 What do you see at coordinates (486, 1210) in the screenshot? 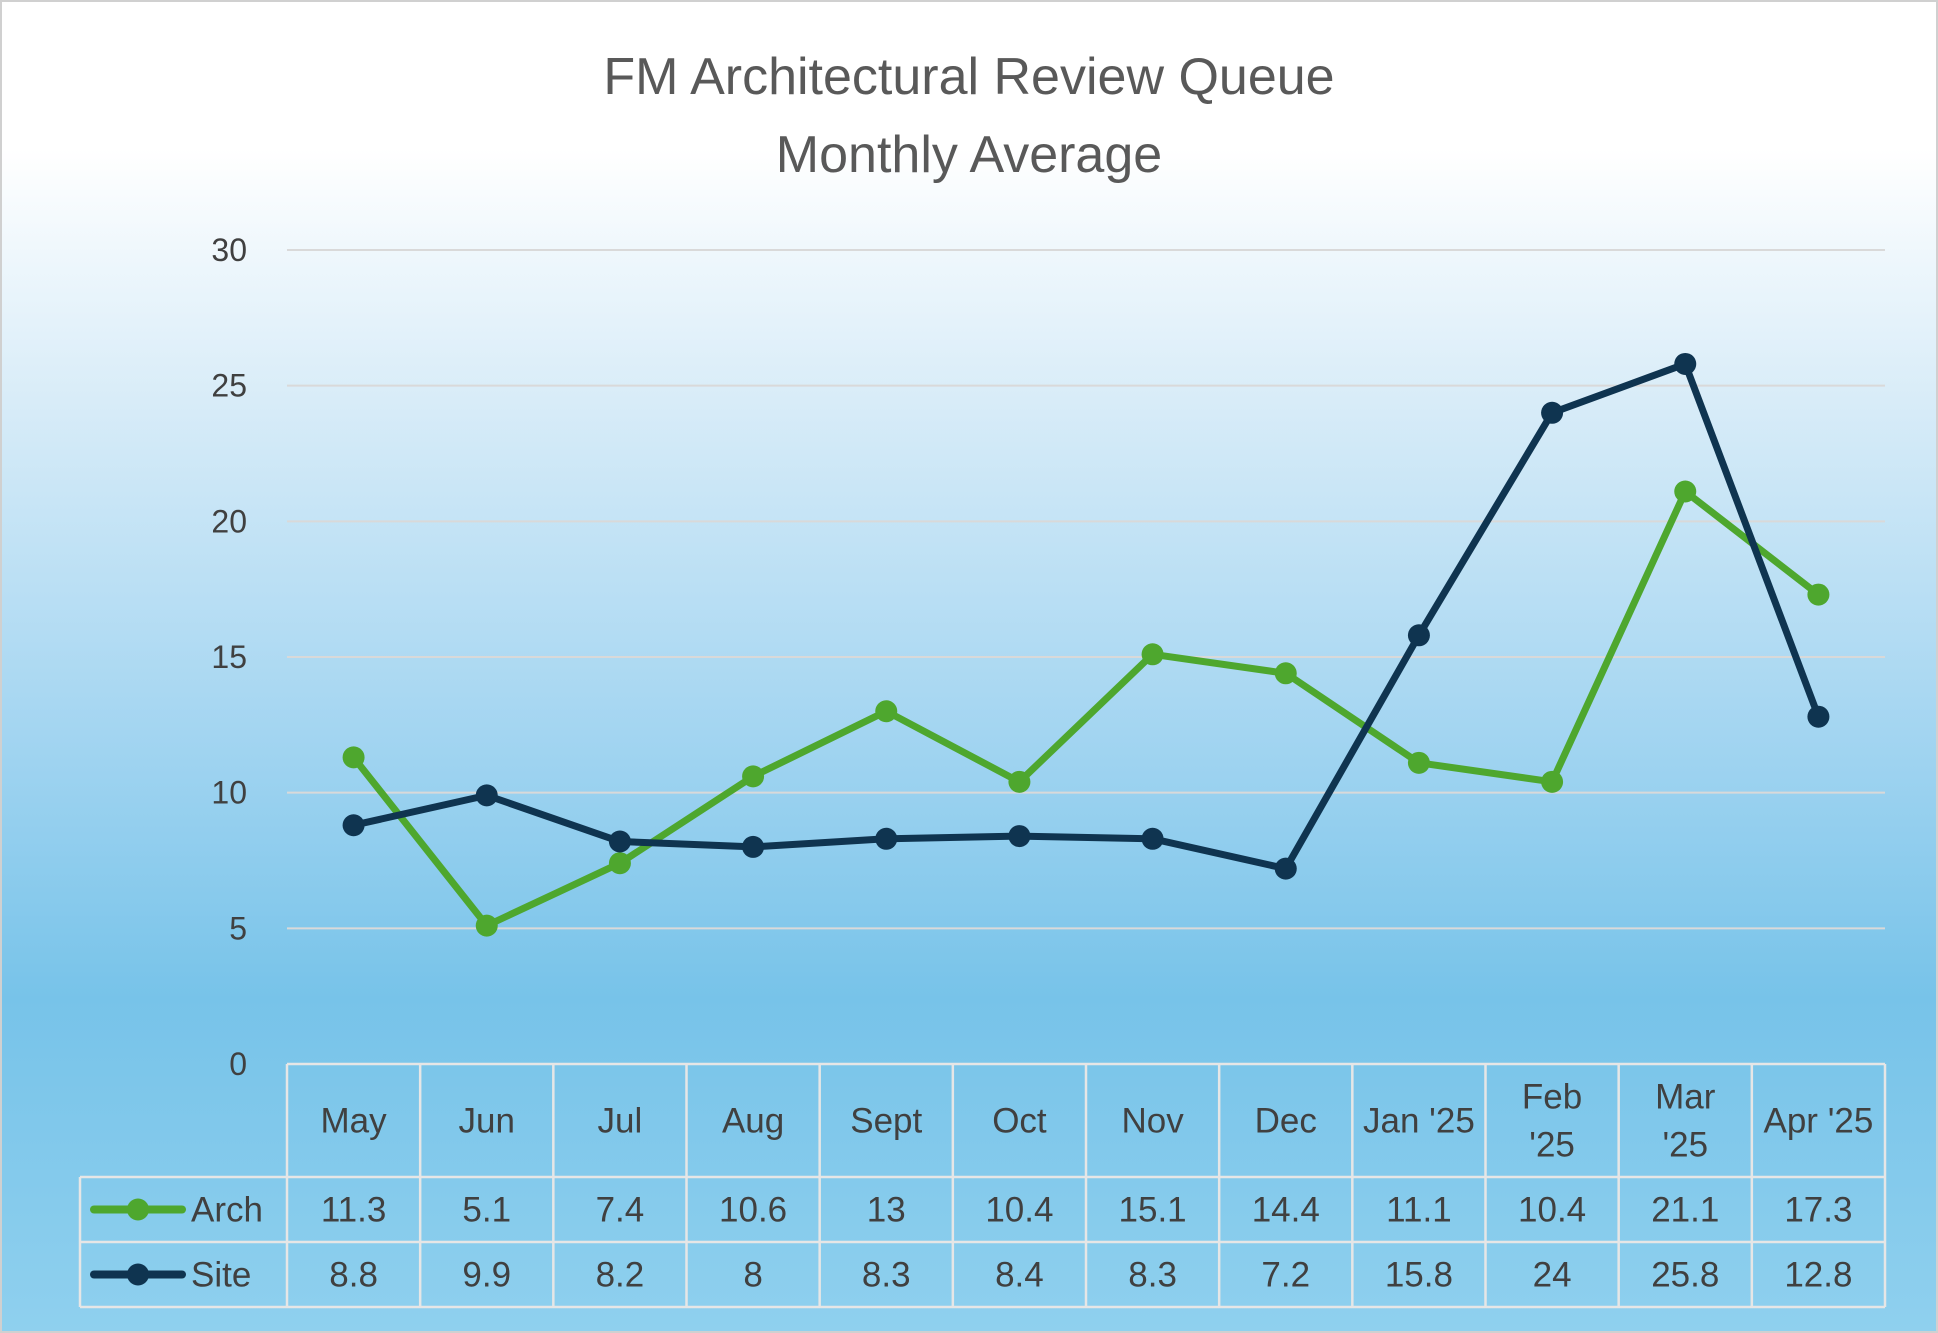
I see `data-table-cell: 5.1` at bounding box center [486, 1210].